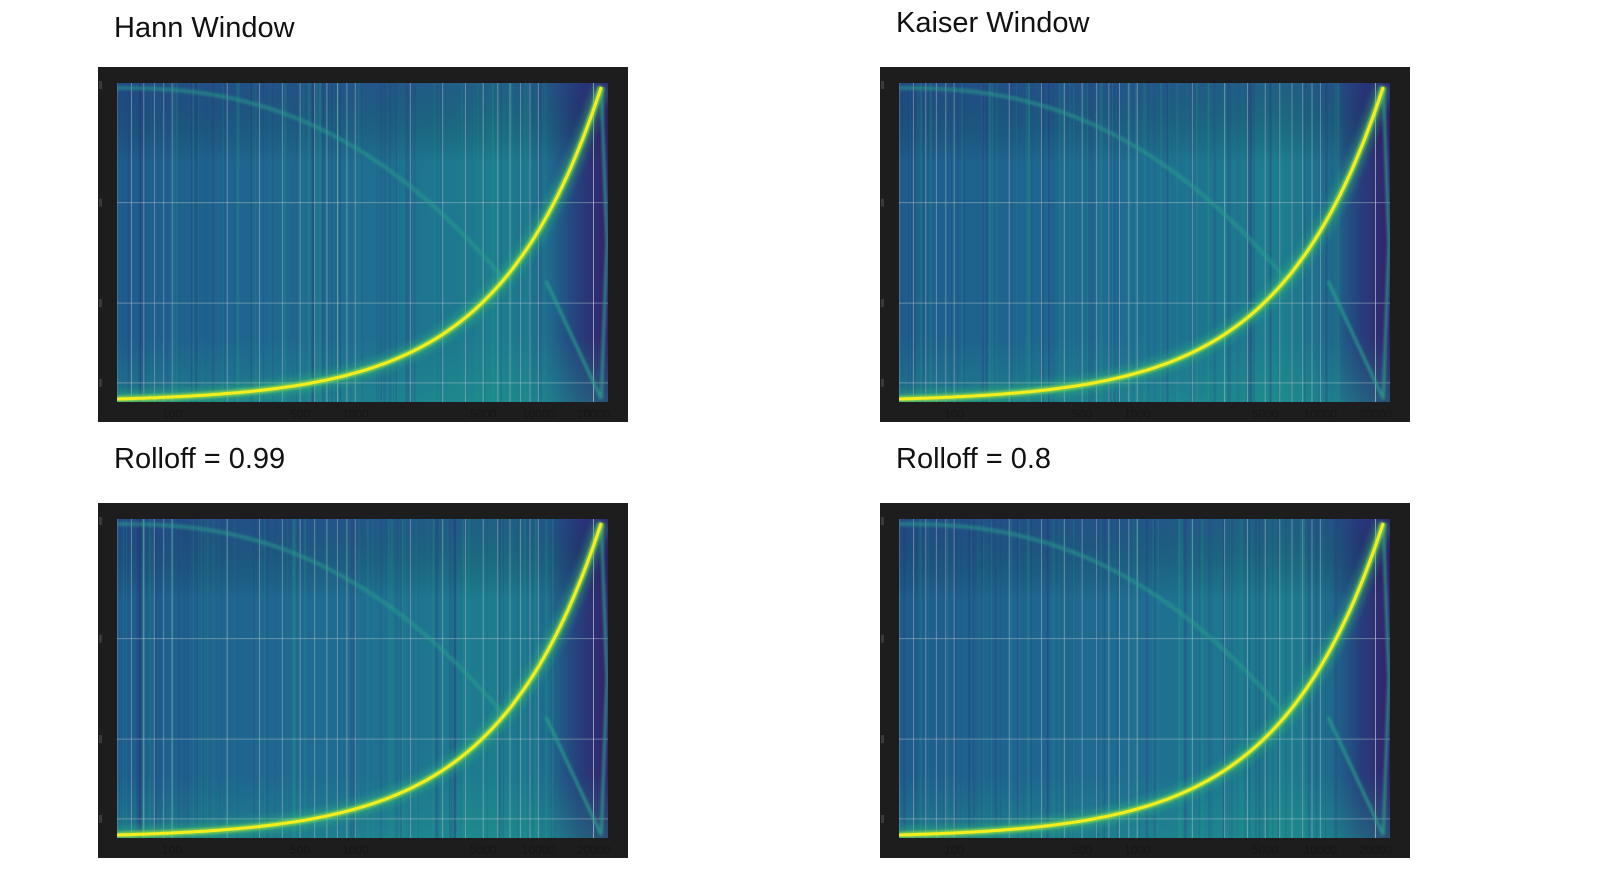 Image resolution: width=1600 pixels, height=893 pixels. I want to click on plot-area, so click(1144, 242).